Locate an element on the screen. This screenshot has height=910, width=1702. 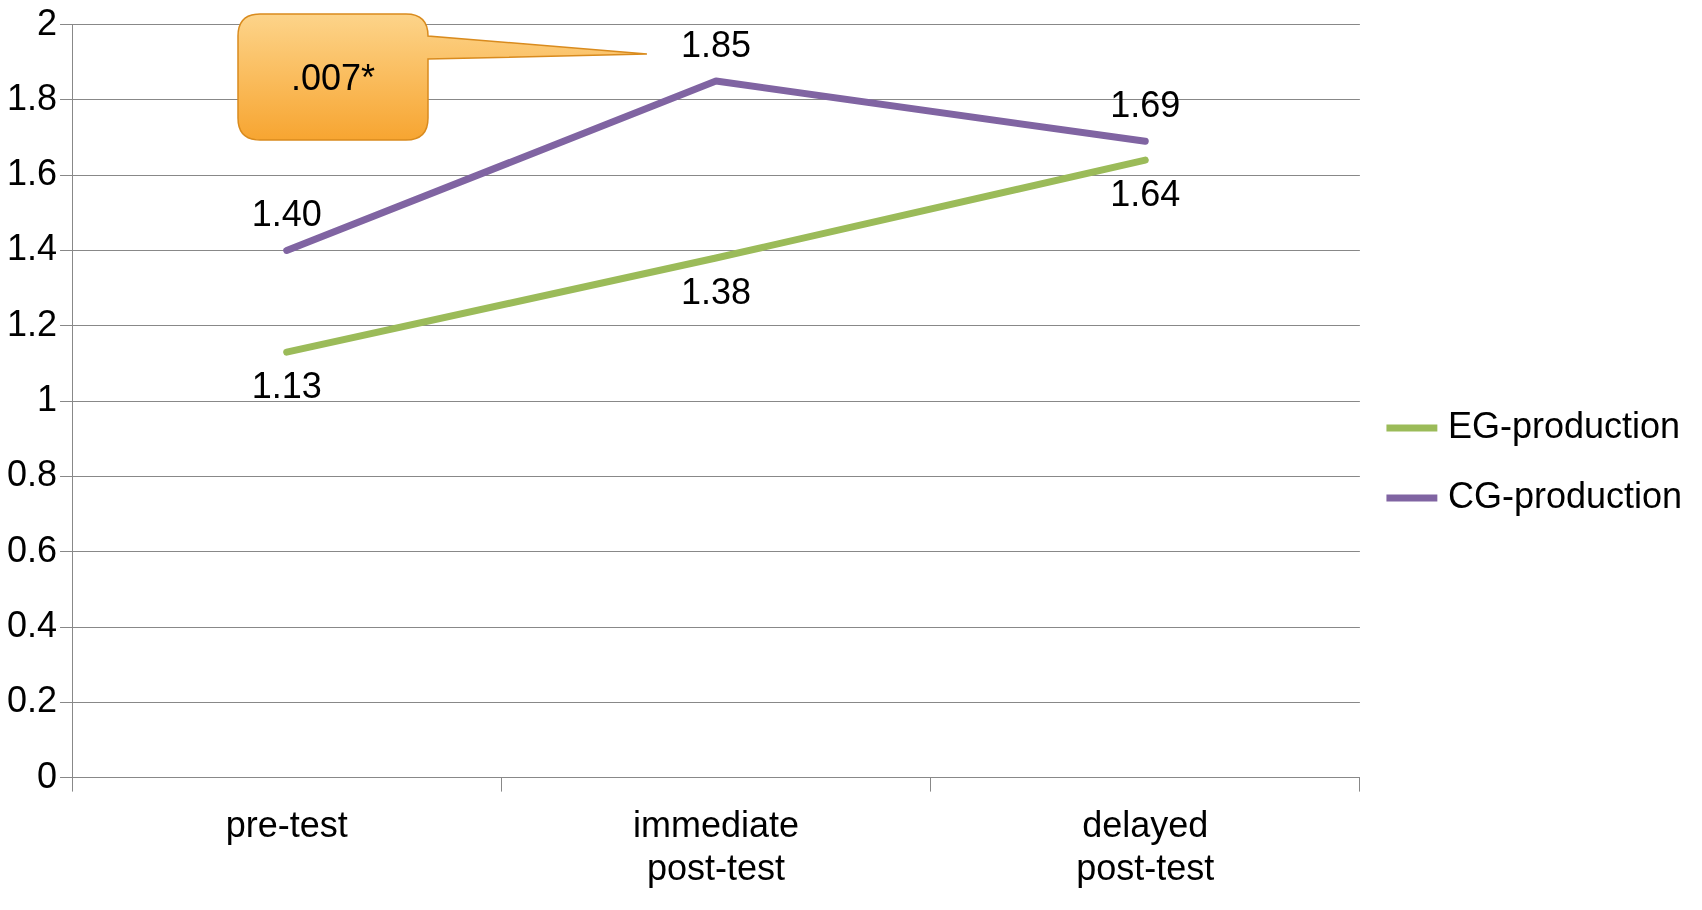
data-label: 1.40 is located at coordinates (286, 214).